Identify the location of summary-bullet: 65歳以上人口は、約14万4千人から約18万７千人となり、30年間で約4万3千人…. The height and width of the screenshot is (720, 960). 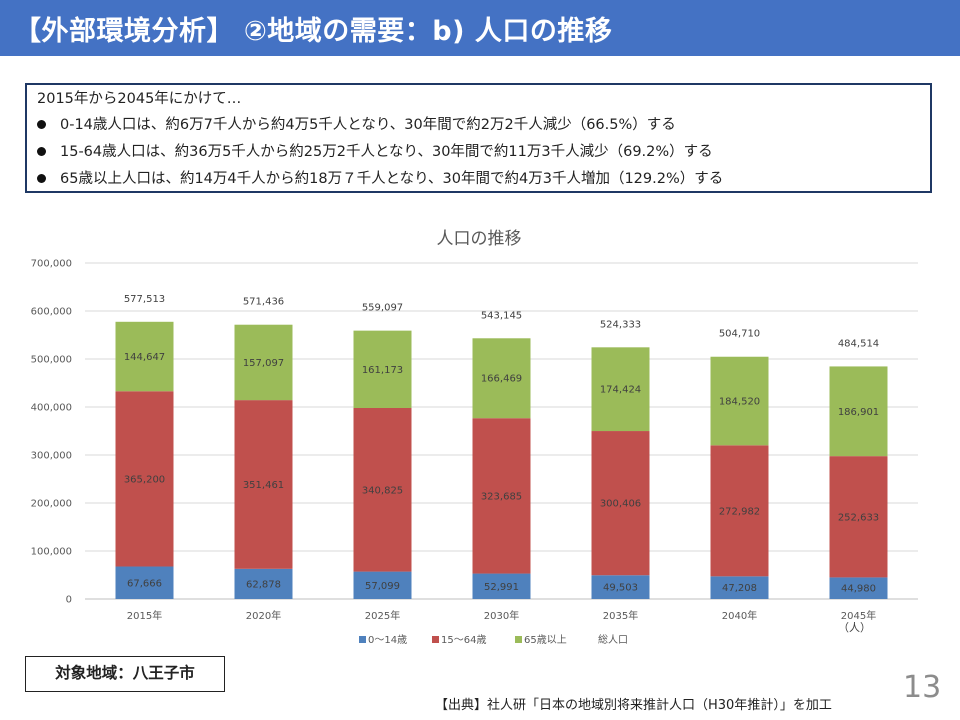
(380, 177).